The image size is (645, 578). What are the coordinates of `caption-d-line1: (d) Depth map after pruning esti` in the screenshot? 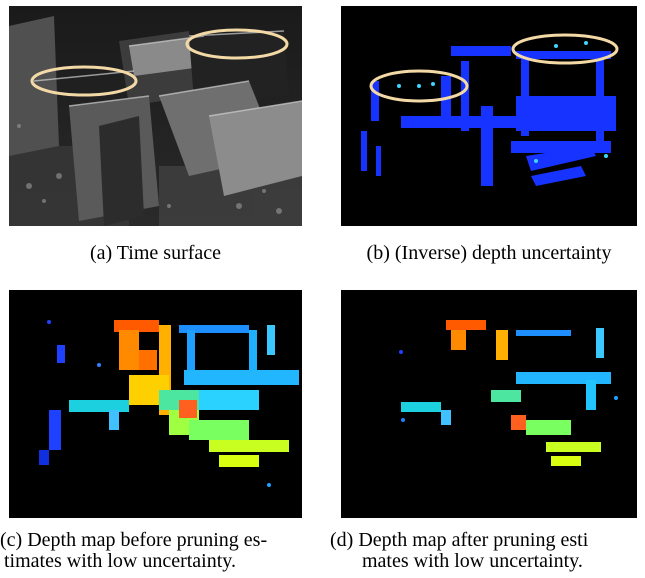 It's located at (459, 540).